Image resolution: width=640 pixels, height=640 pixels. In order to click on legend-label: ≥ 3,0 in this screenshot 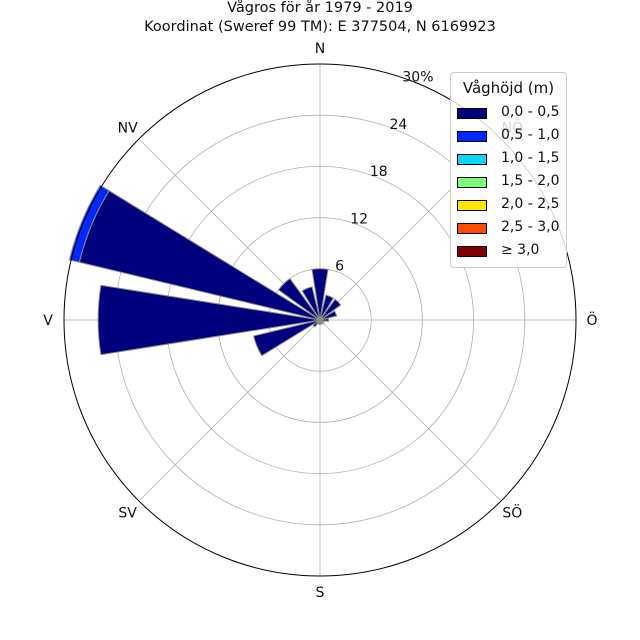, I will do `click(520, 250)`.